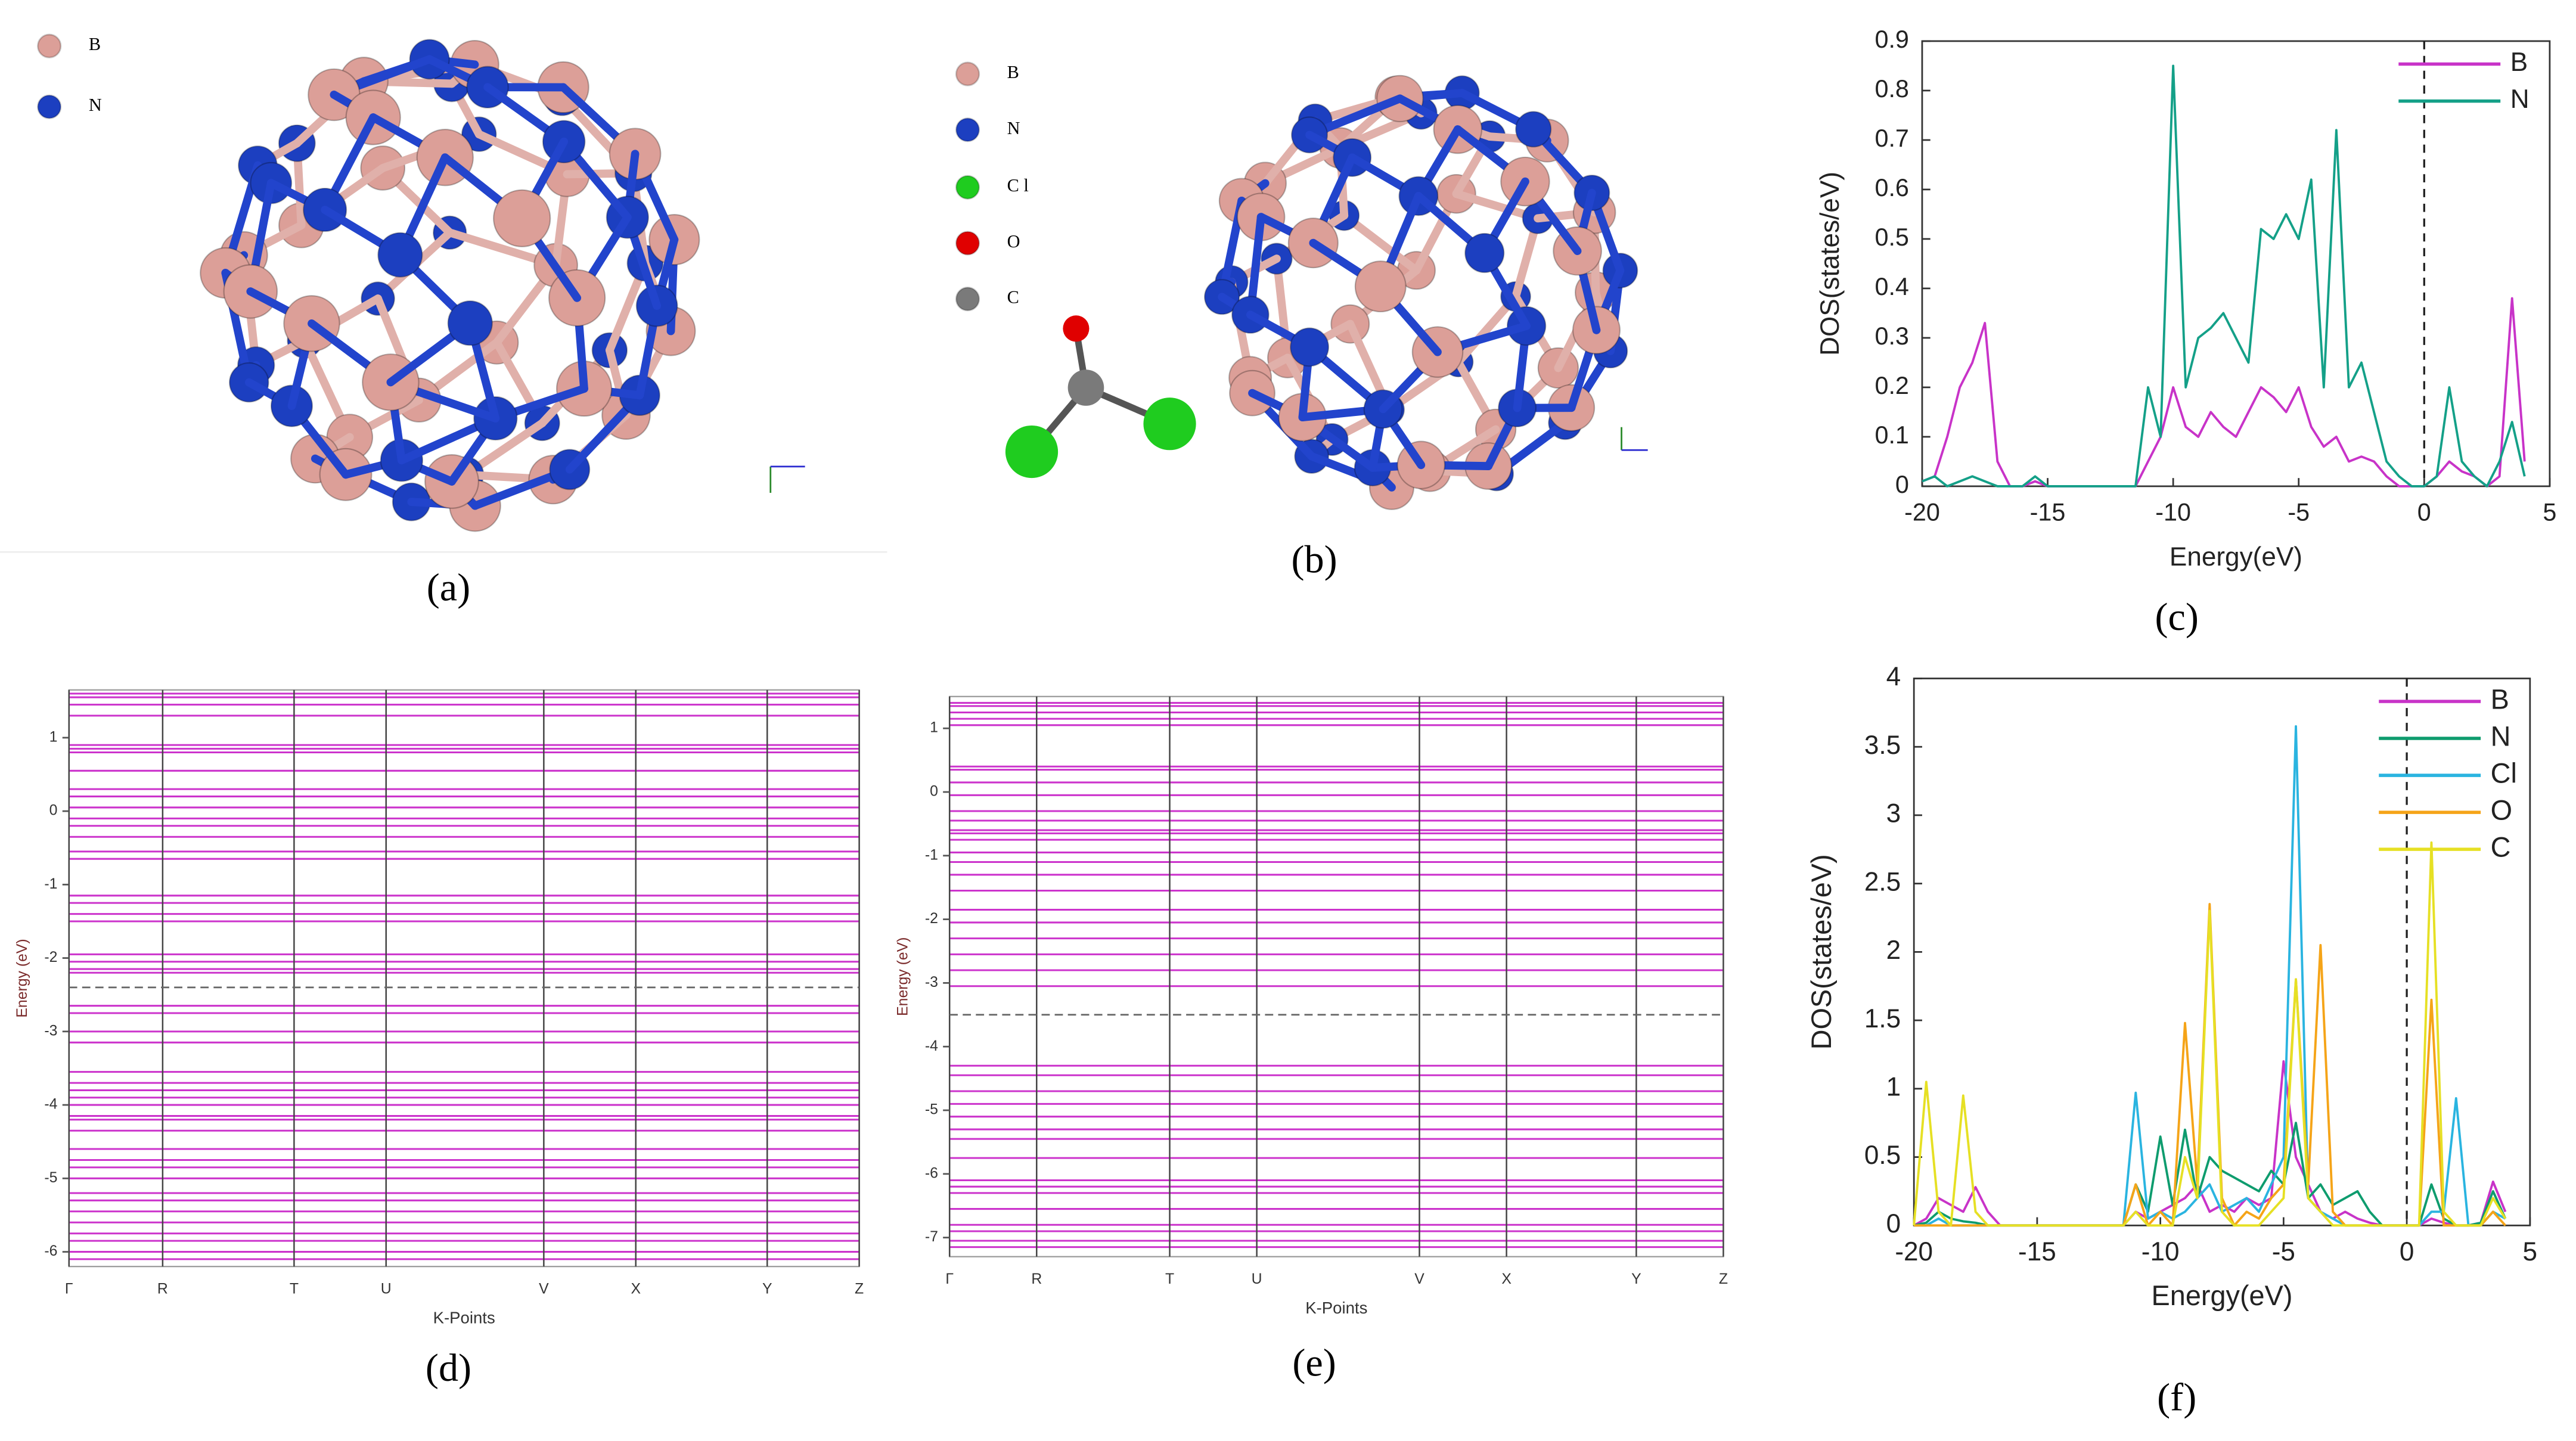 The height and width of the screenshot is (1441, 2576). I want to click on panel-label: (b), so click(1314, 560).